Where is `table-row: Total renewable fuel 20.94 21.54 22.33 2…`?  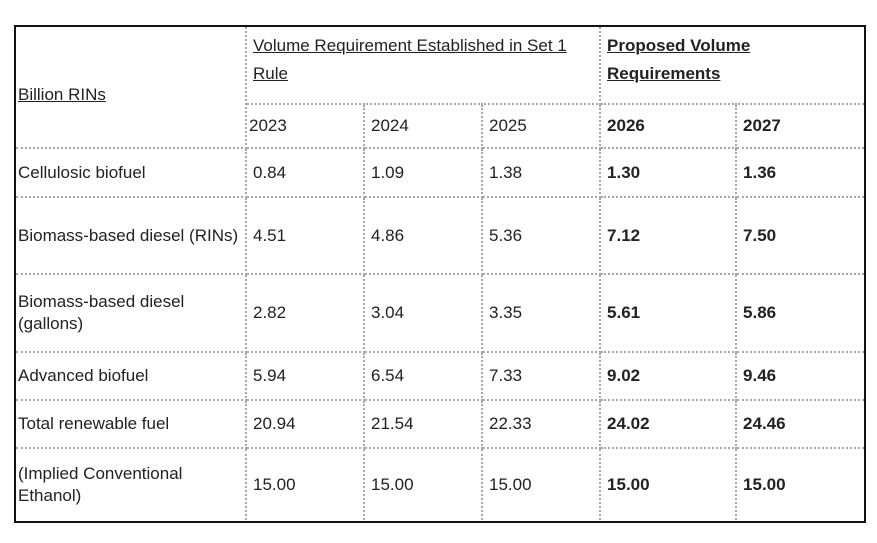
table-row: Total renewable fuel 20.94 21.54 22.33 2… is located at coordinates (440, 424).